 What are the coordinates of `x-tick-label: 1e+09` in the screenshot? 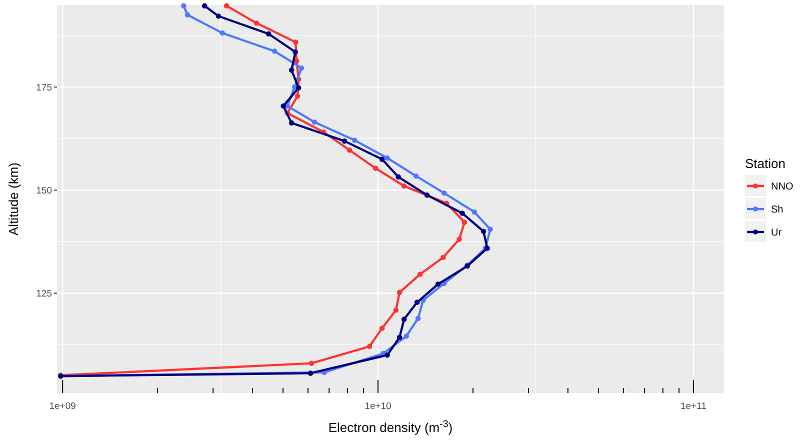 It's located at (62, 406).